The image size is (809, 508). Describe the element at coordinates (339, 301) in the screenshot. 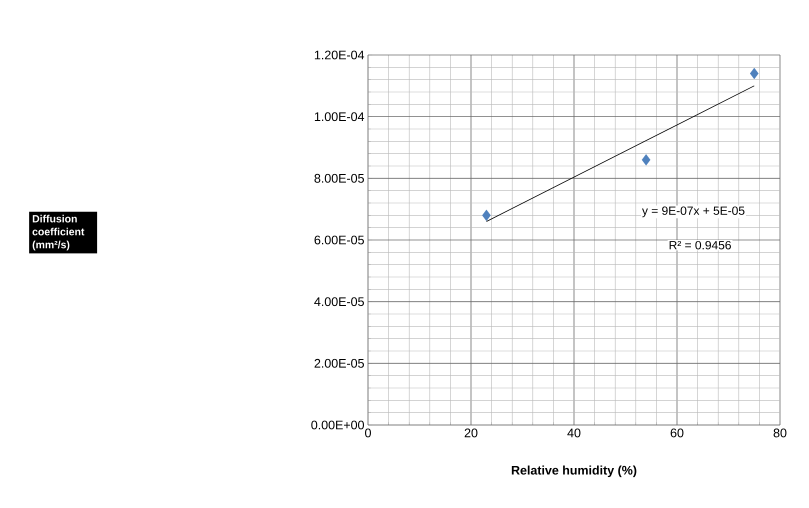

I see `y-tick-label: 4.00E-05` at that location.